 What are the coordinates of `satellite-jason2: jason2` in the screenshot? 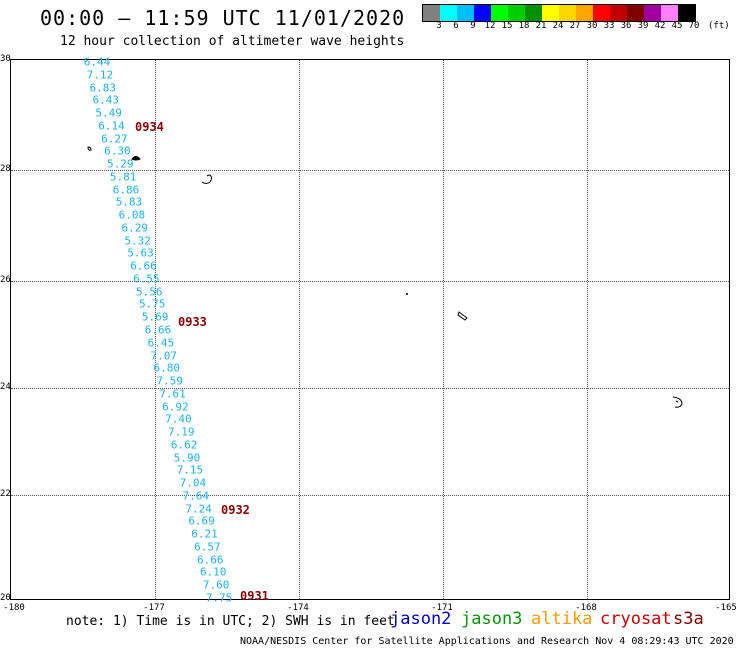 It's located at (421, 619).